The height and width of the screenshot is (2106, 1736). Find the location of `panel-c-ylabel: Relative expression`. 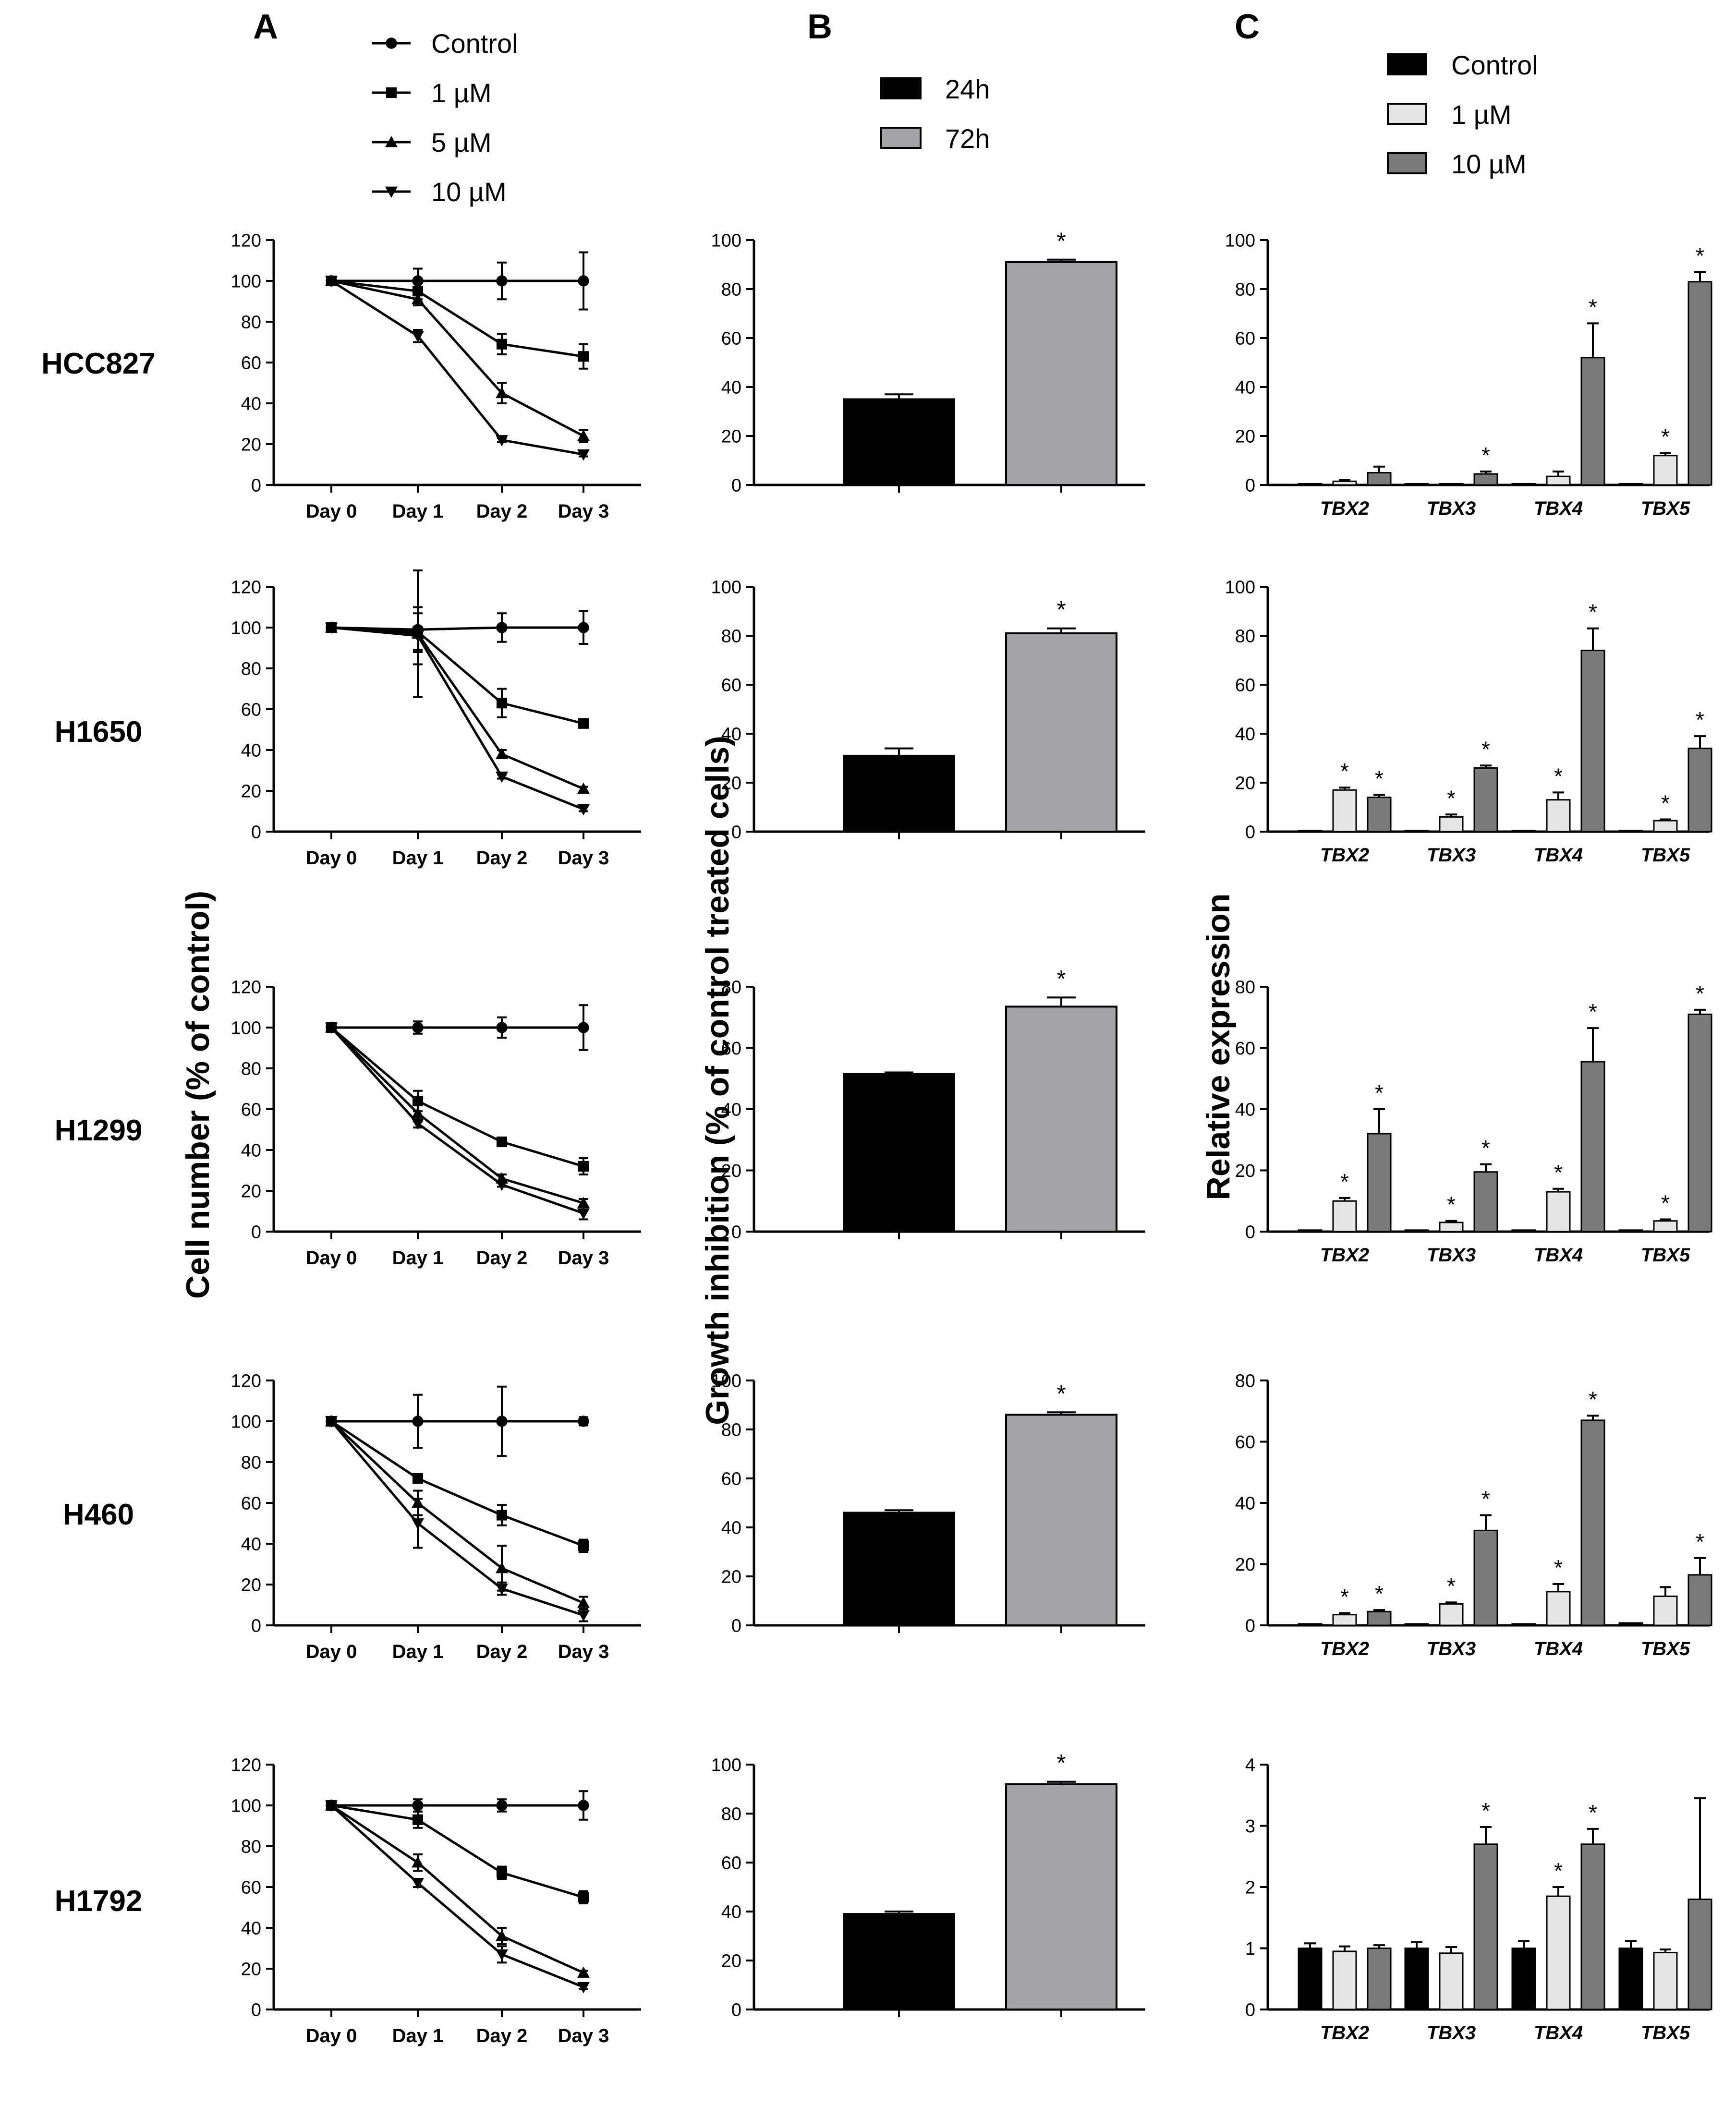

panel-c-ylabel: Relative expression is located at coordinates (1218, 1047).